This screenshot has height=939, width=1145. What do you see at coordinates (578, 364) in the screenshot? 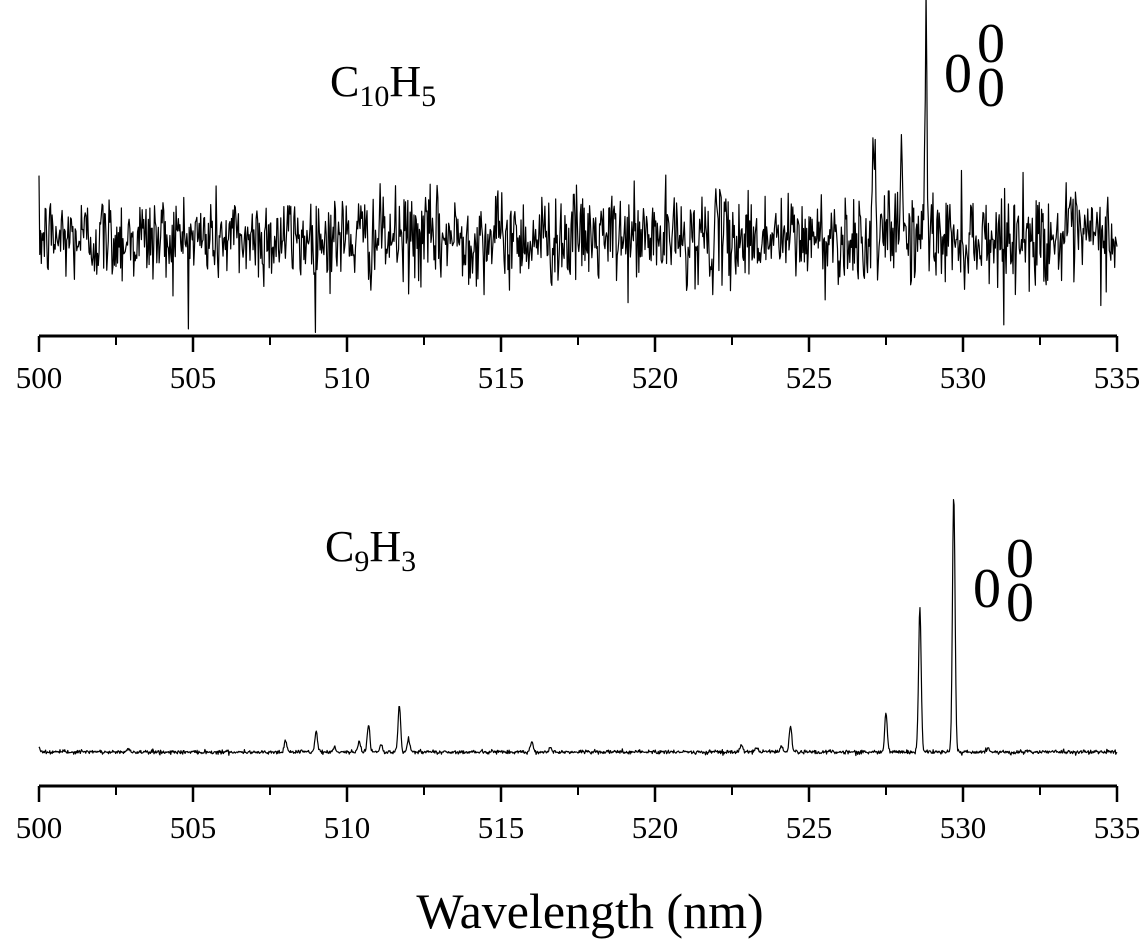
I see `top-x-axis: 500 505 510 515 520 525 530 535` at bounding box center [578, 364].